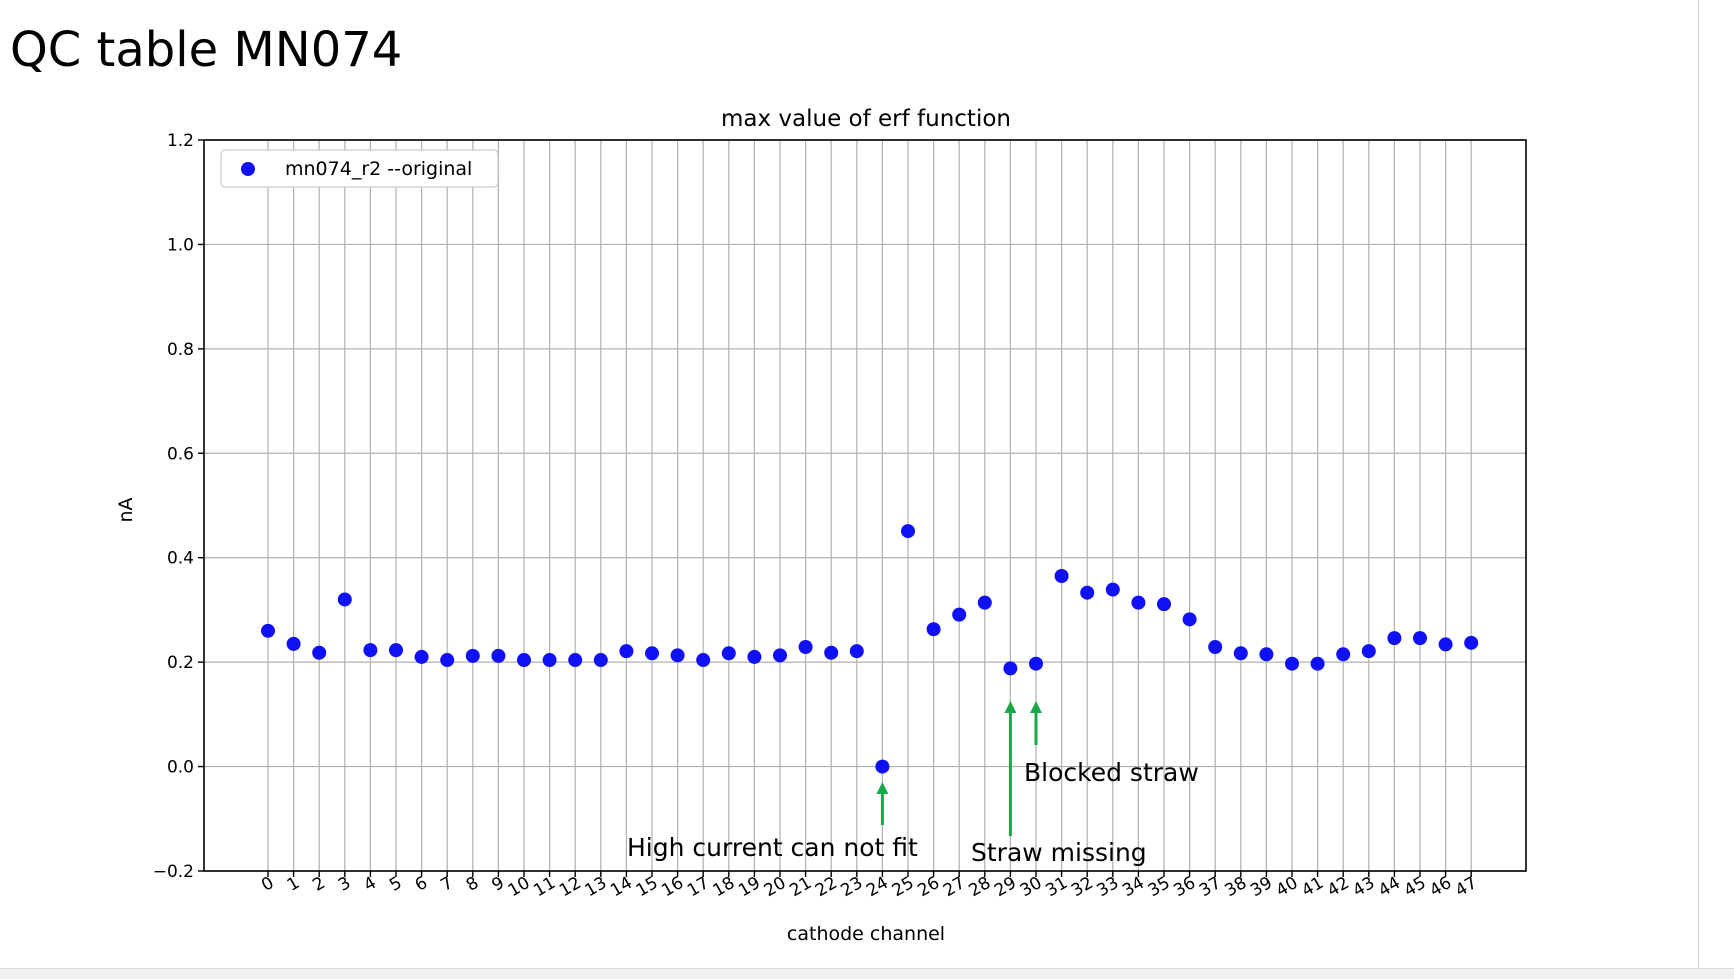  What do you see at coordinates (1312, 887) in the screenshot?
I see `x-tick-label: 41` at bounding box center [1312, 887].